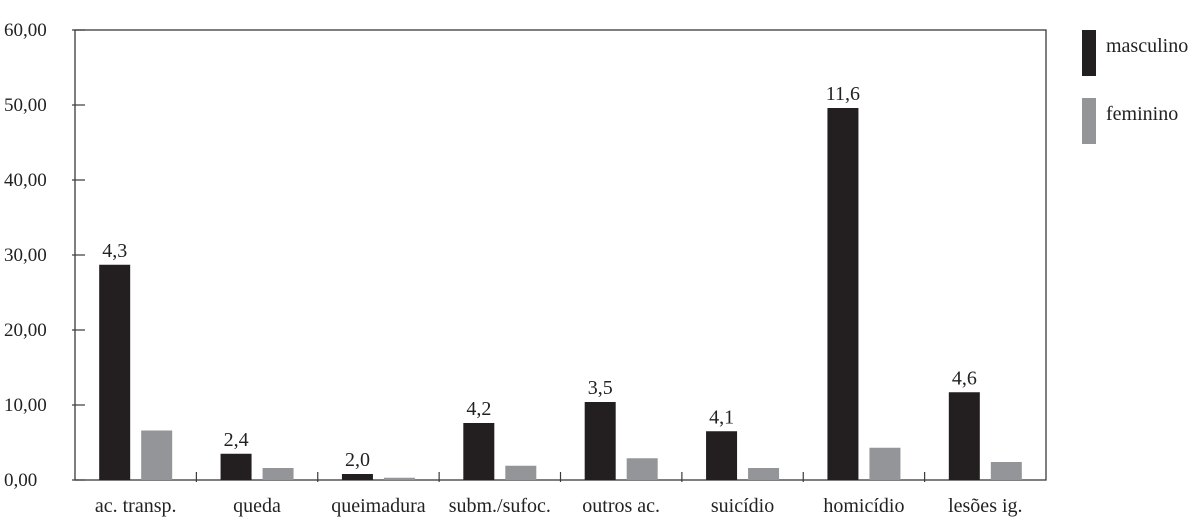 The width and height of the screenshot is (1201, 523). What do you see at coordinates (621, 506) in the screenshot?
I see `x-category-label: outros ac.` at bounding box center [621, 506].